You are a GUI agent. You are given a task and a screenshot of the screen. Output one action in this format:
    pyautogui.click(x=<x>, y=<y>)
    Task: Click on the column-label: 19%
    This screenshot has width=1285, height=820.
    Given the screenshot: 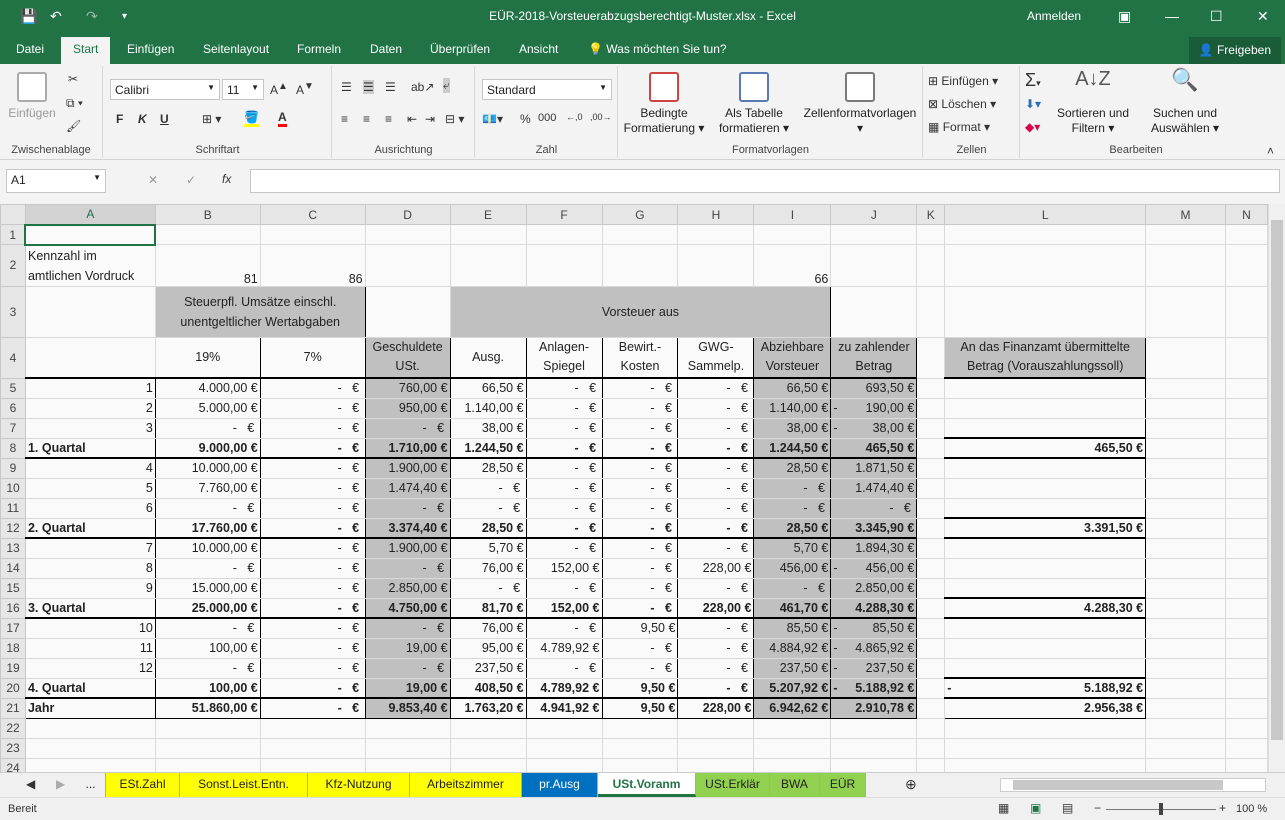 What is the action you would take?
    pyautogui.click(x=207, y=357)
    